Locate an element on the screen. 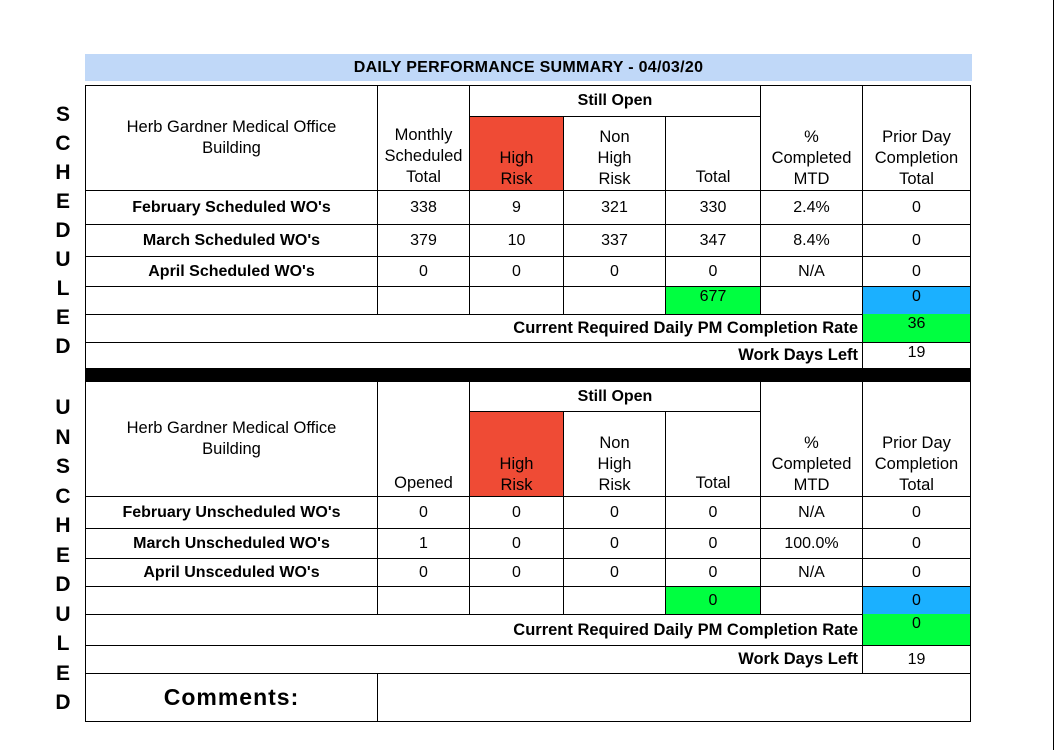 This screenshot has width=1056, height=750. side-letter: N is located at coordinates (63, 437).